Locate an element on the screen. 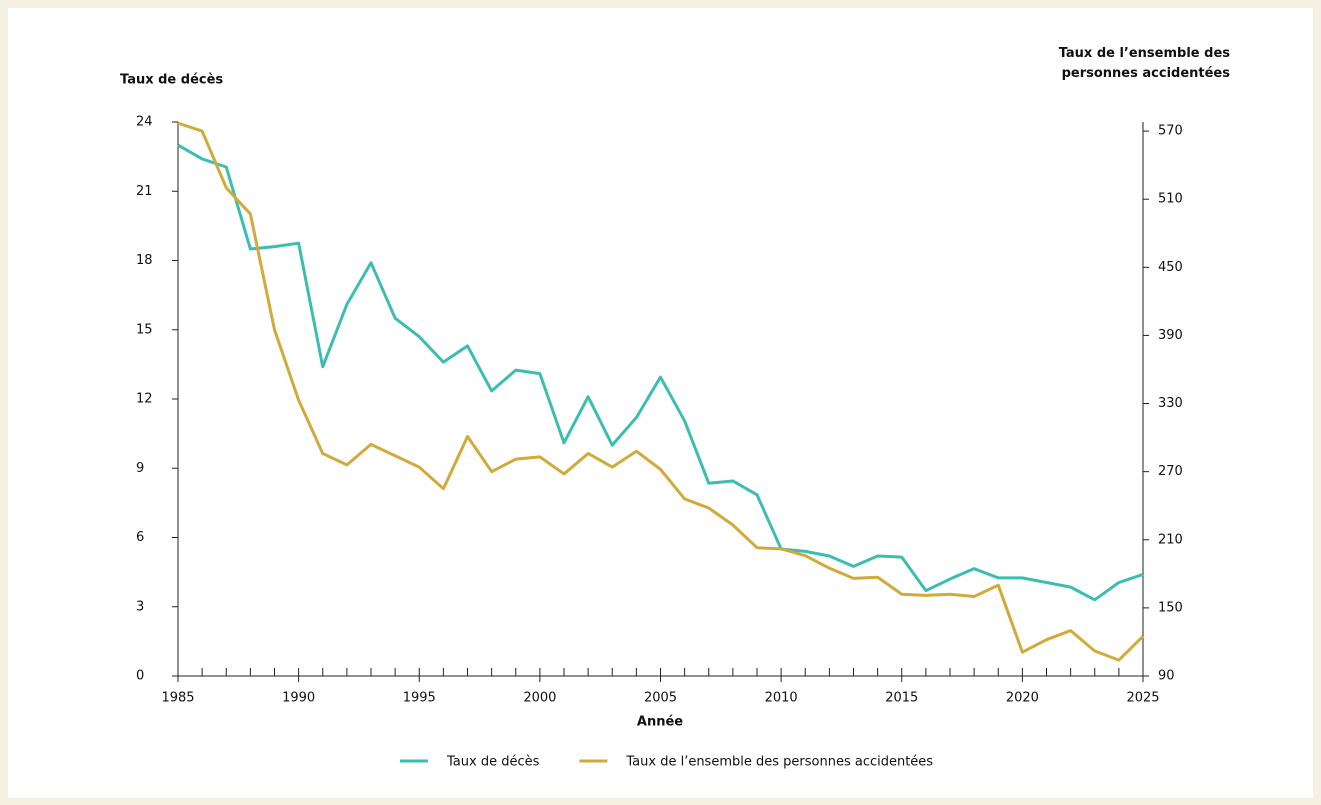  y2-tick-label: 450 is located at coordinates (1170, 267).